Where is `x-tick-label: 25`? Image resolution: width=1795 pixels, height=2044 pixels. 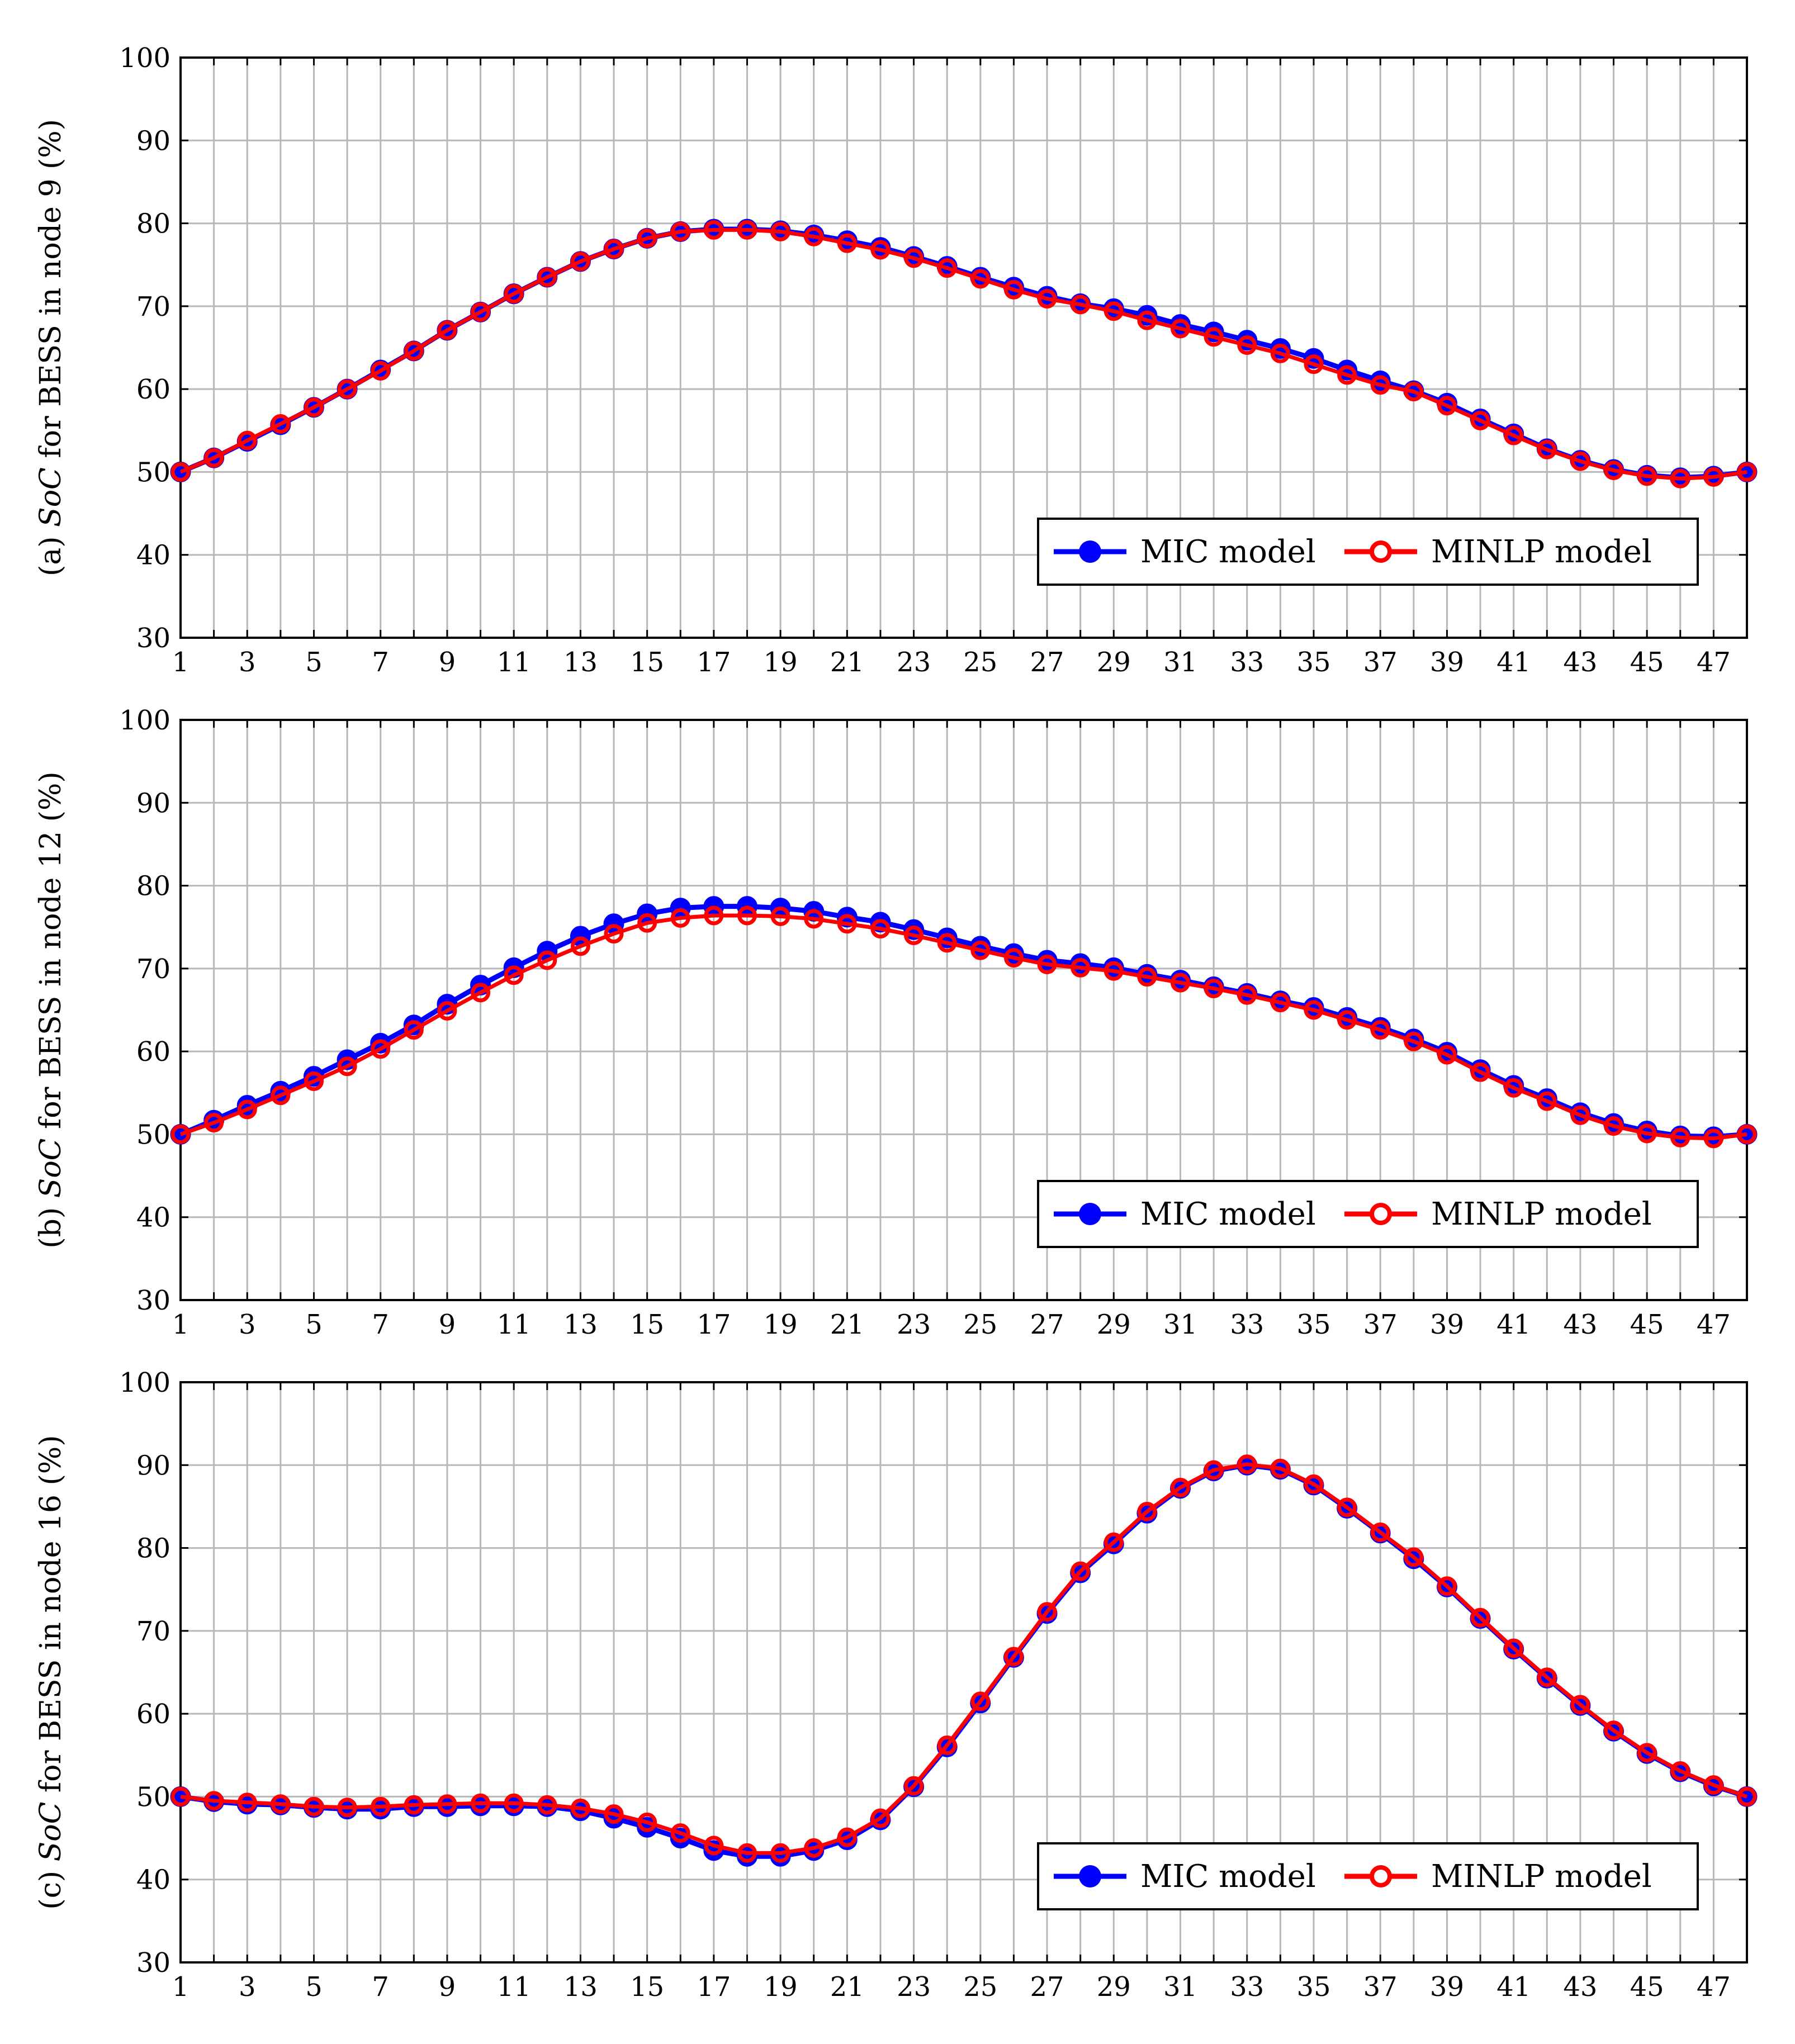 x-tick-label: 25 is located at coordinates (980, 1324).